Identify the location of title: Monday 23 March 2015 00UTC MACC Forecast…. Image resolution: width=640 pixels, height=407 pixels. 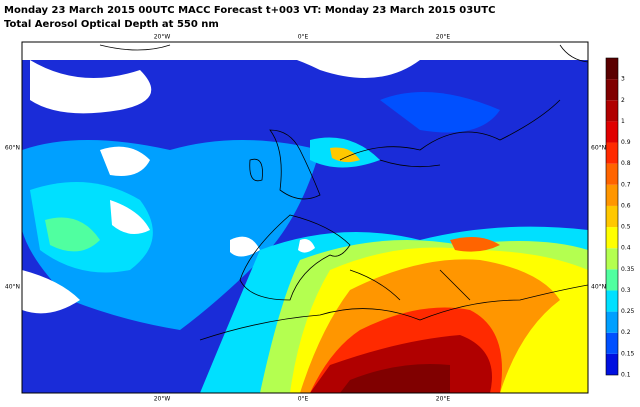
(249, 10).